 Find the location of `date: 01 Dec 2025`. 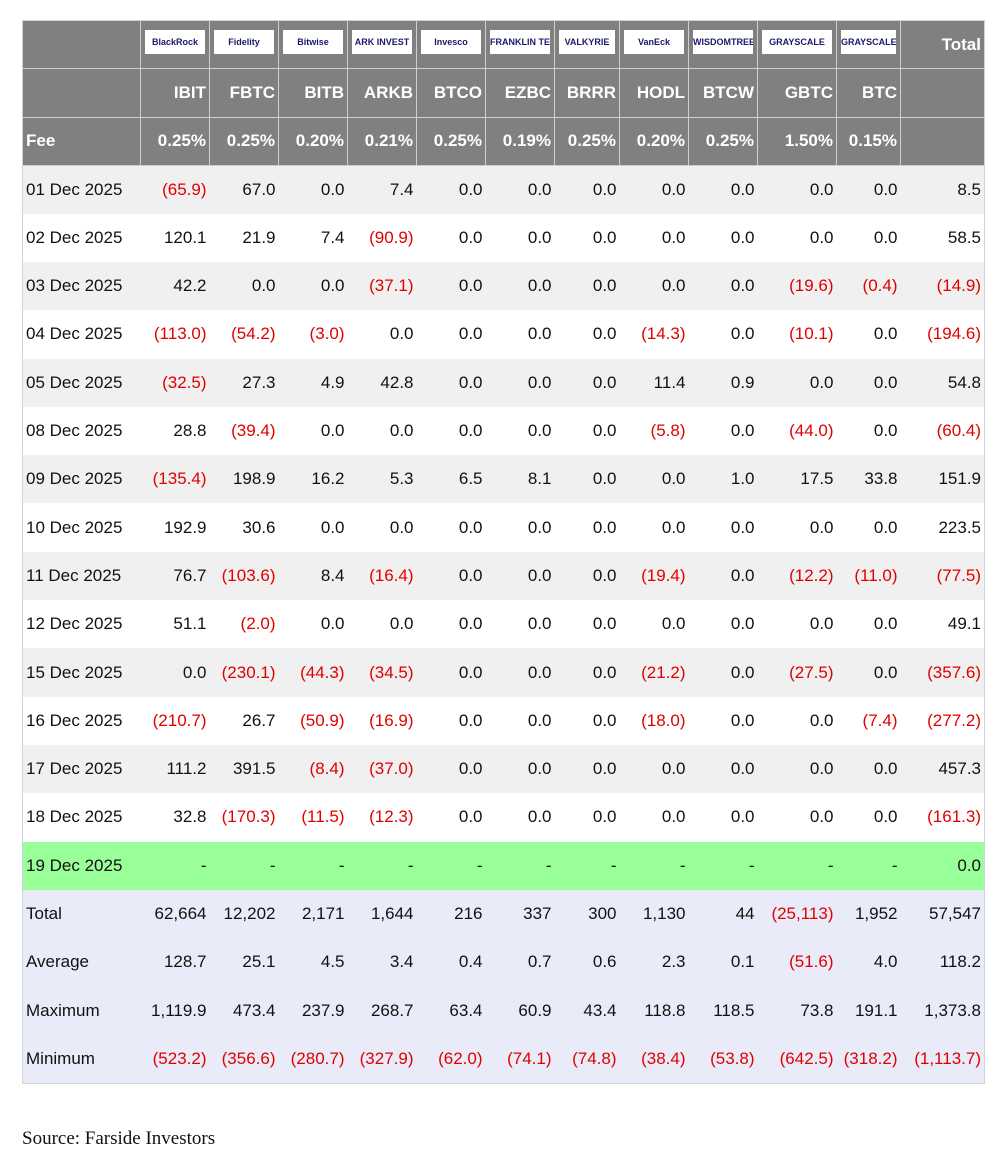

date: 01 Dec 2025 is located at coordinates (81, 189).